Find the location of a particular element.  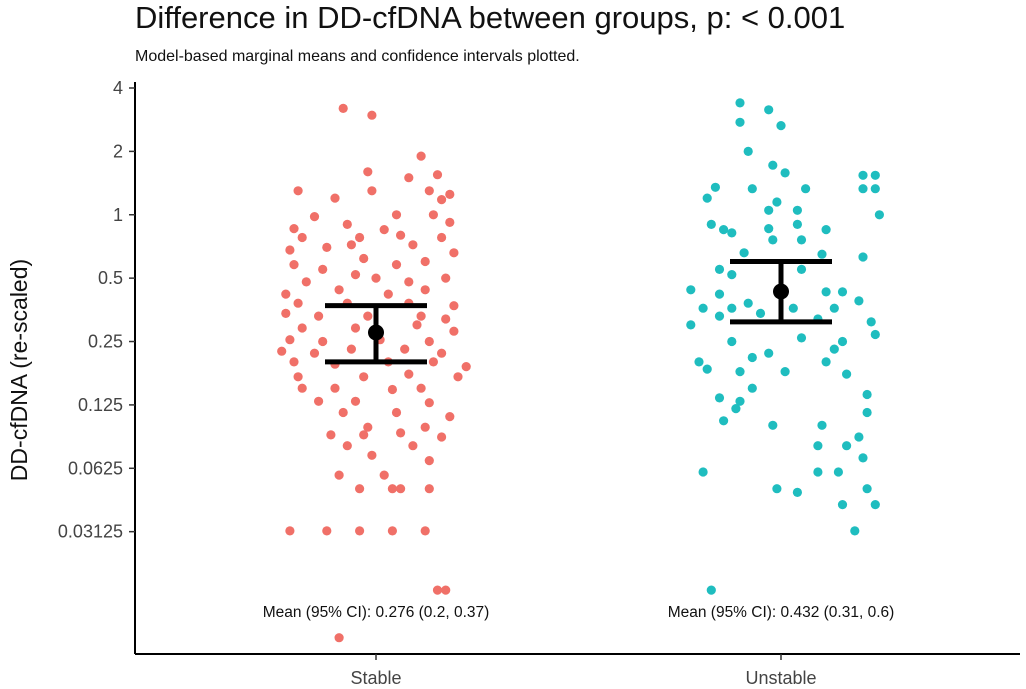

stable-mean-annotation: Mean (95% CI): 0.276 (0.2, 0.37) is located at coordinates (376, 612).